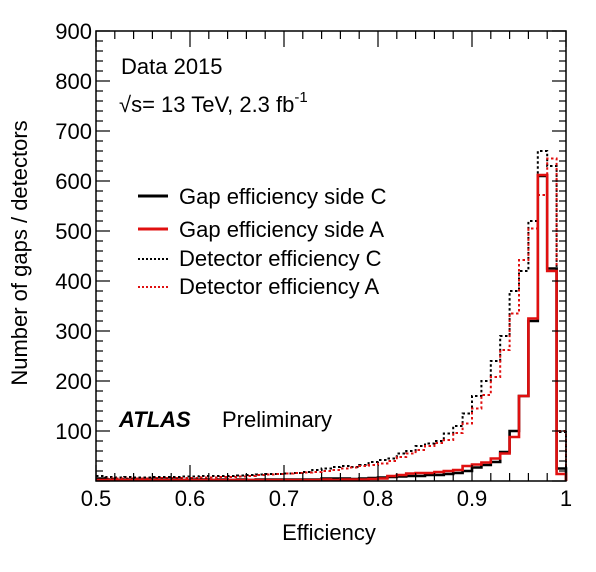 Image resolution: width=596 pixels, height=572 pixels. Describe the element at coordinates (73, 231) in the screenshot. I see `y-tick-label: 500` at that location.